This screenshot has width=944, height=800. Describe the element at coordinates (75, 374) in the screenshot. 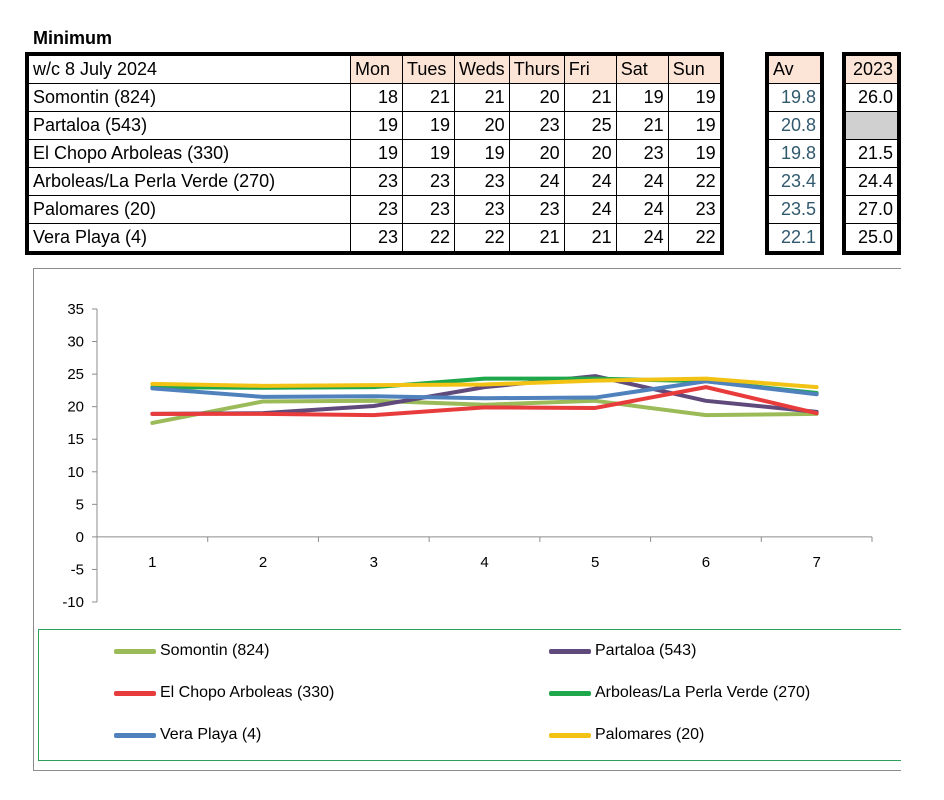

I see `y-tick-label: 25` at that location.